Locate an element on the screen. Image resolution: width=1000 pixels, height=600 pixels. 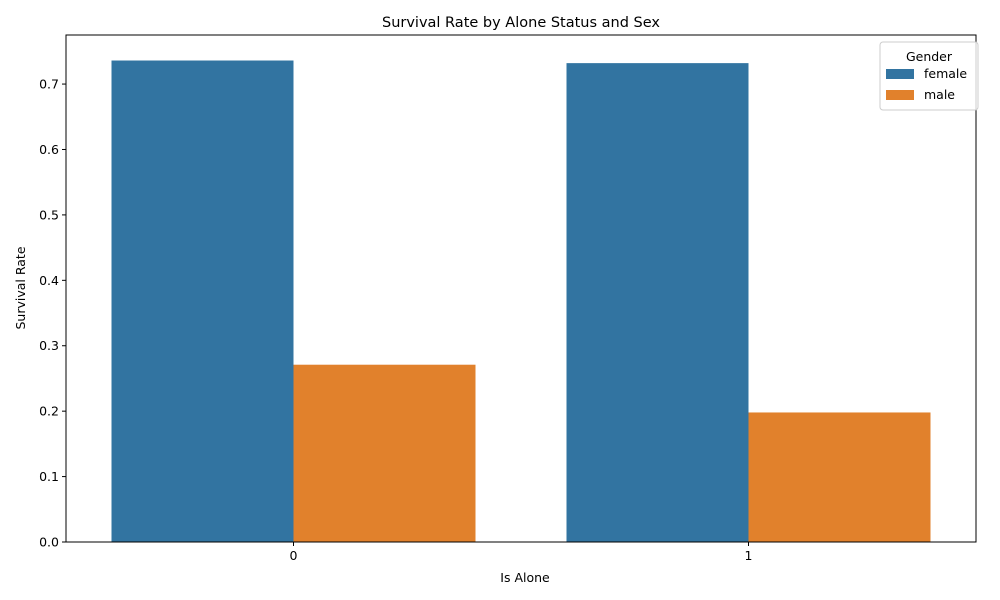
y-tick-label: 0.1 is located at coordinates (49, 476).